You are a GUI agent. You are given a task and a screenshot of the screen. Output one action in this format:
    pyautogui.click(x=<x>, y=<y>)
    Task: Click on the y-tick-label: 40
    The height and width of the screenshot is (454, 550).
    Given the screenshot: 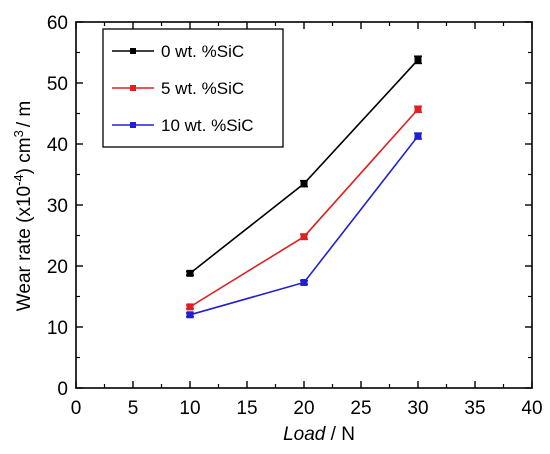 What is the action you would take?
    pyautogui.click(x=57, y=145)
    